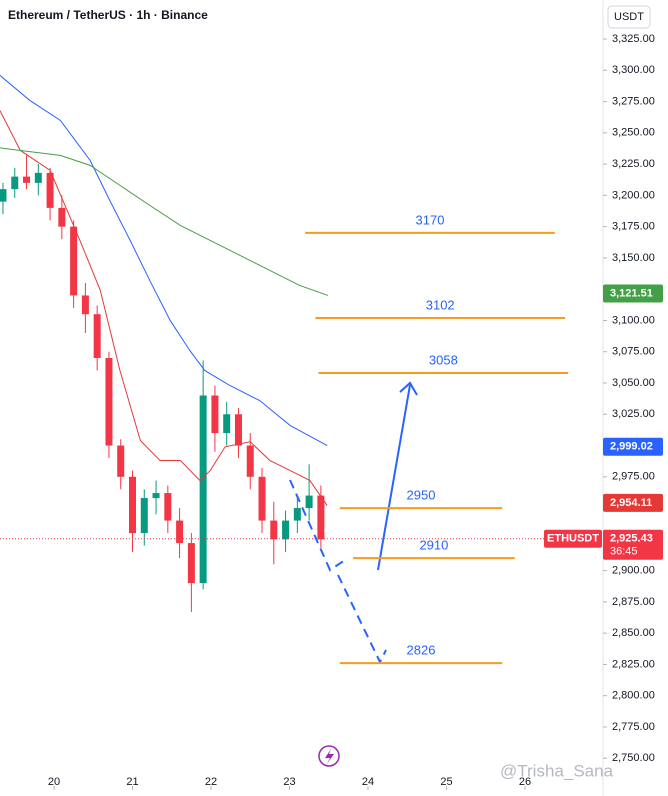  Describe the element at coordinates (633, 696) in the screenshot. I see `y-tick-label: 2,800.00` at that location.